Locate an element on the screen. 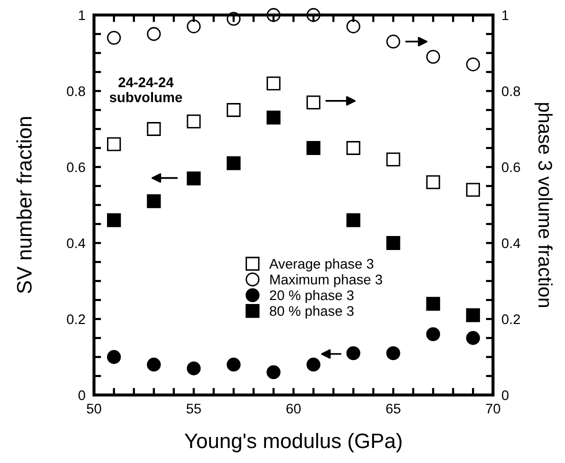 The image size is (565, 463). y-tick-label: 0.6 is located at coordinates (76, 167).